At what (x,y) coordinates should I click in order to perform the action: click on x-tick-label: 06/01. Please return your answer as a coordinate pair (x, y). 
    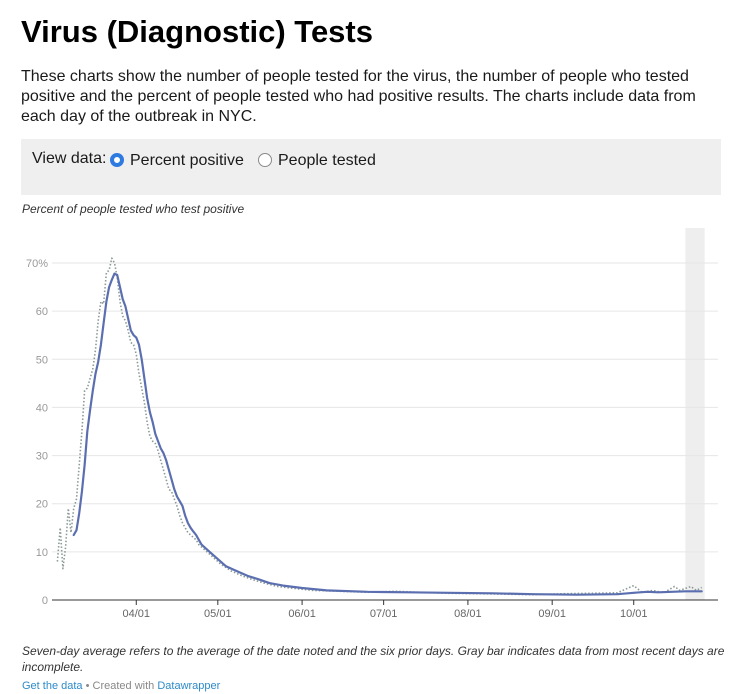
    Looking at the image, I should click on (302, 614).